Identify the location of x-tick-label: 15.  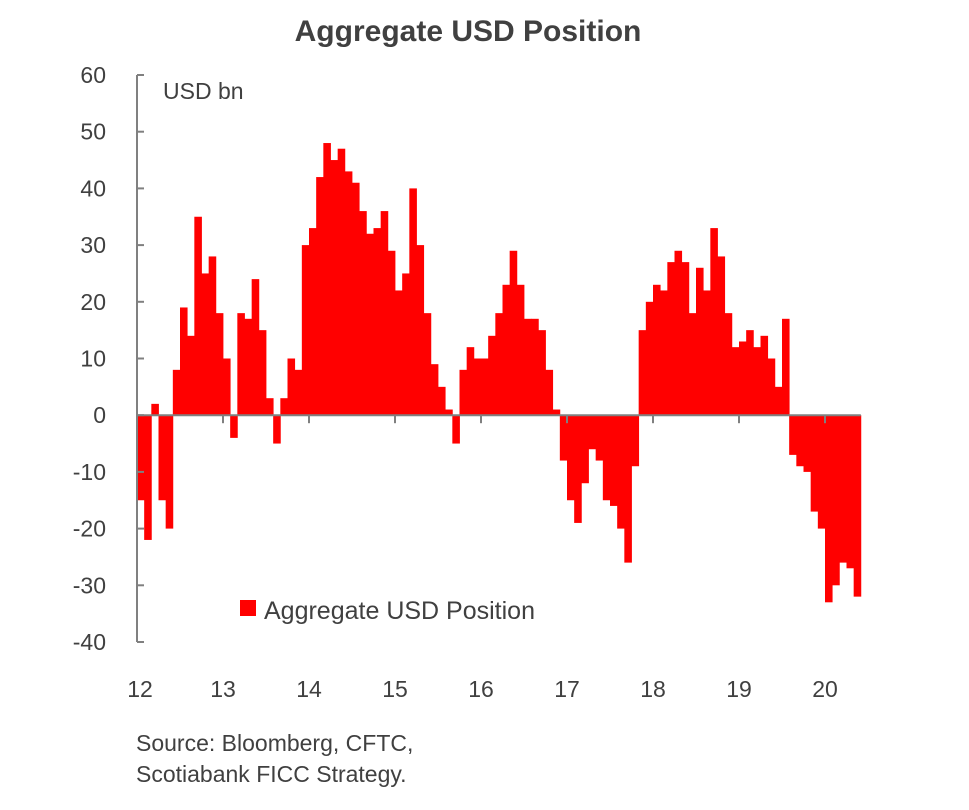
(395, 689).